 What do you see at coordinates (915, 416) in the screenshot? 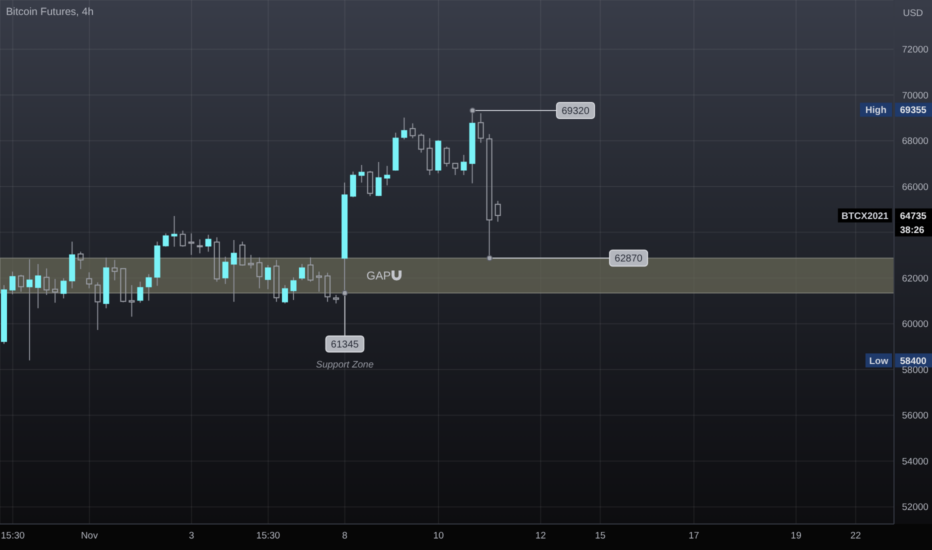
I see `y-tick-label: 56000` at bounding box center [915, 416].